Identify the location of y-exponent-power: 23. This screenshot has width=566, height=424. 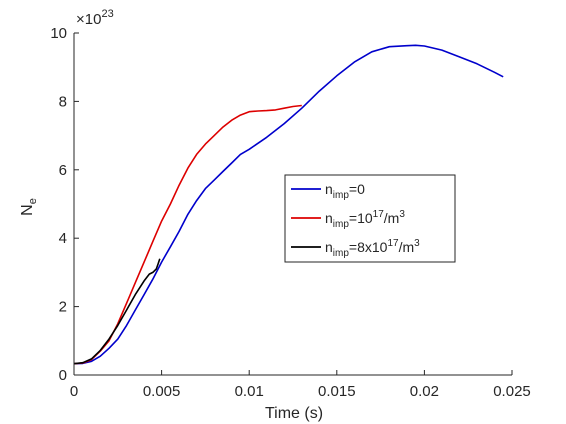
(107, 14).